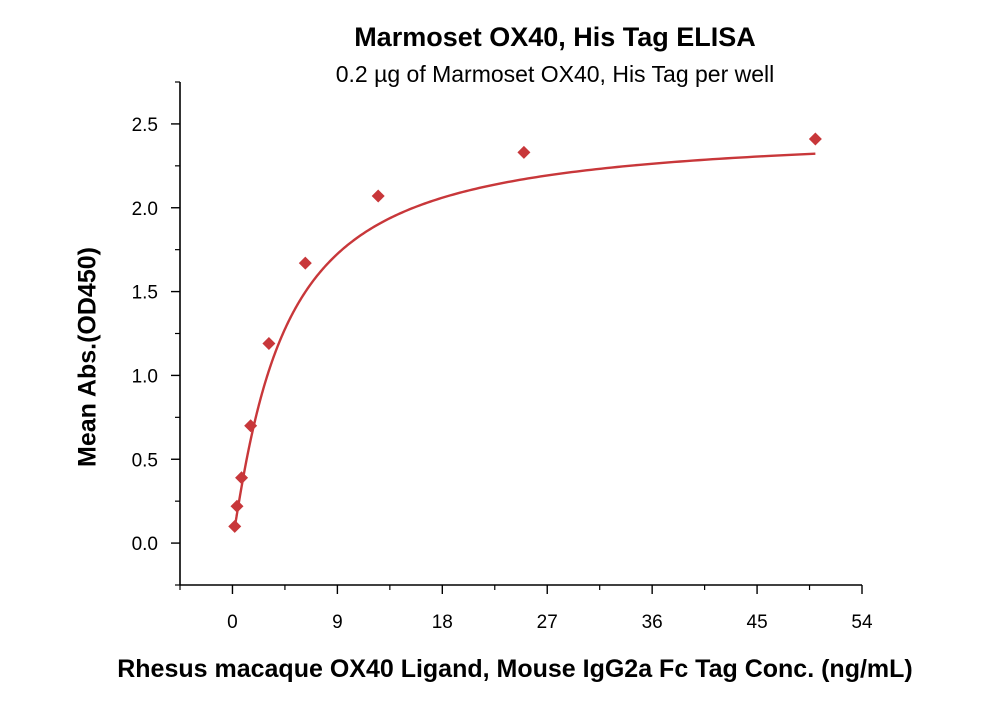  Describe the element at coordinates (145, 209) in the screenshot. I see `y-tick-label: 2.0` at that location.